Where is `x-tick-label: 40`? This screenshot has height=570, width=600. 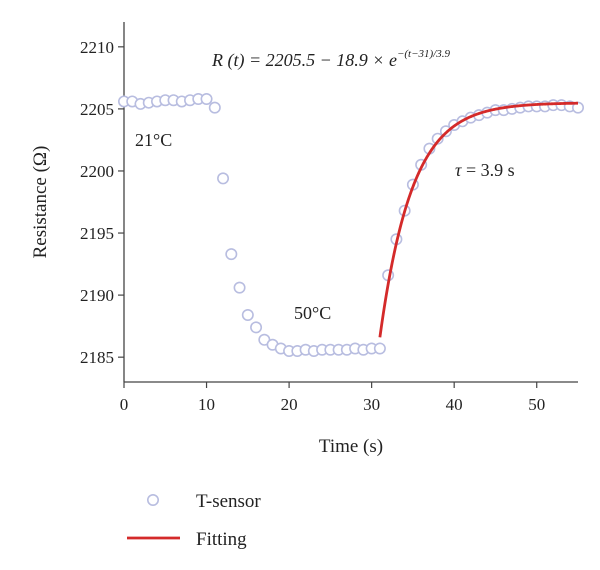
x-tick-label: 40 is located at coordinates (454, 404).